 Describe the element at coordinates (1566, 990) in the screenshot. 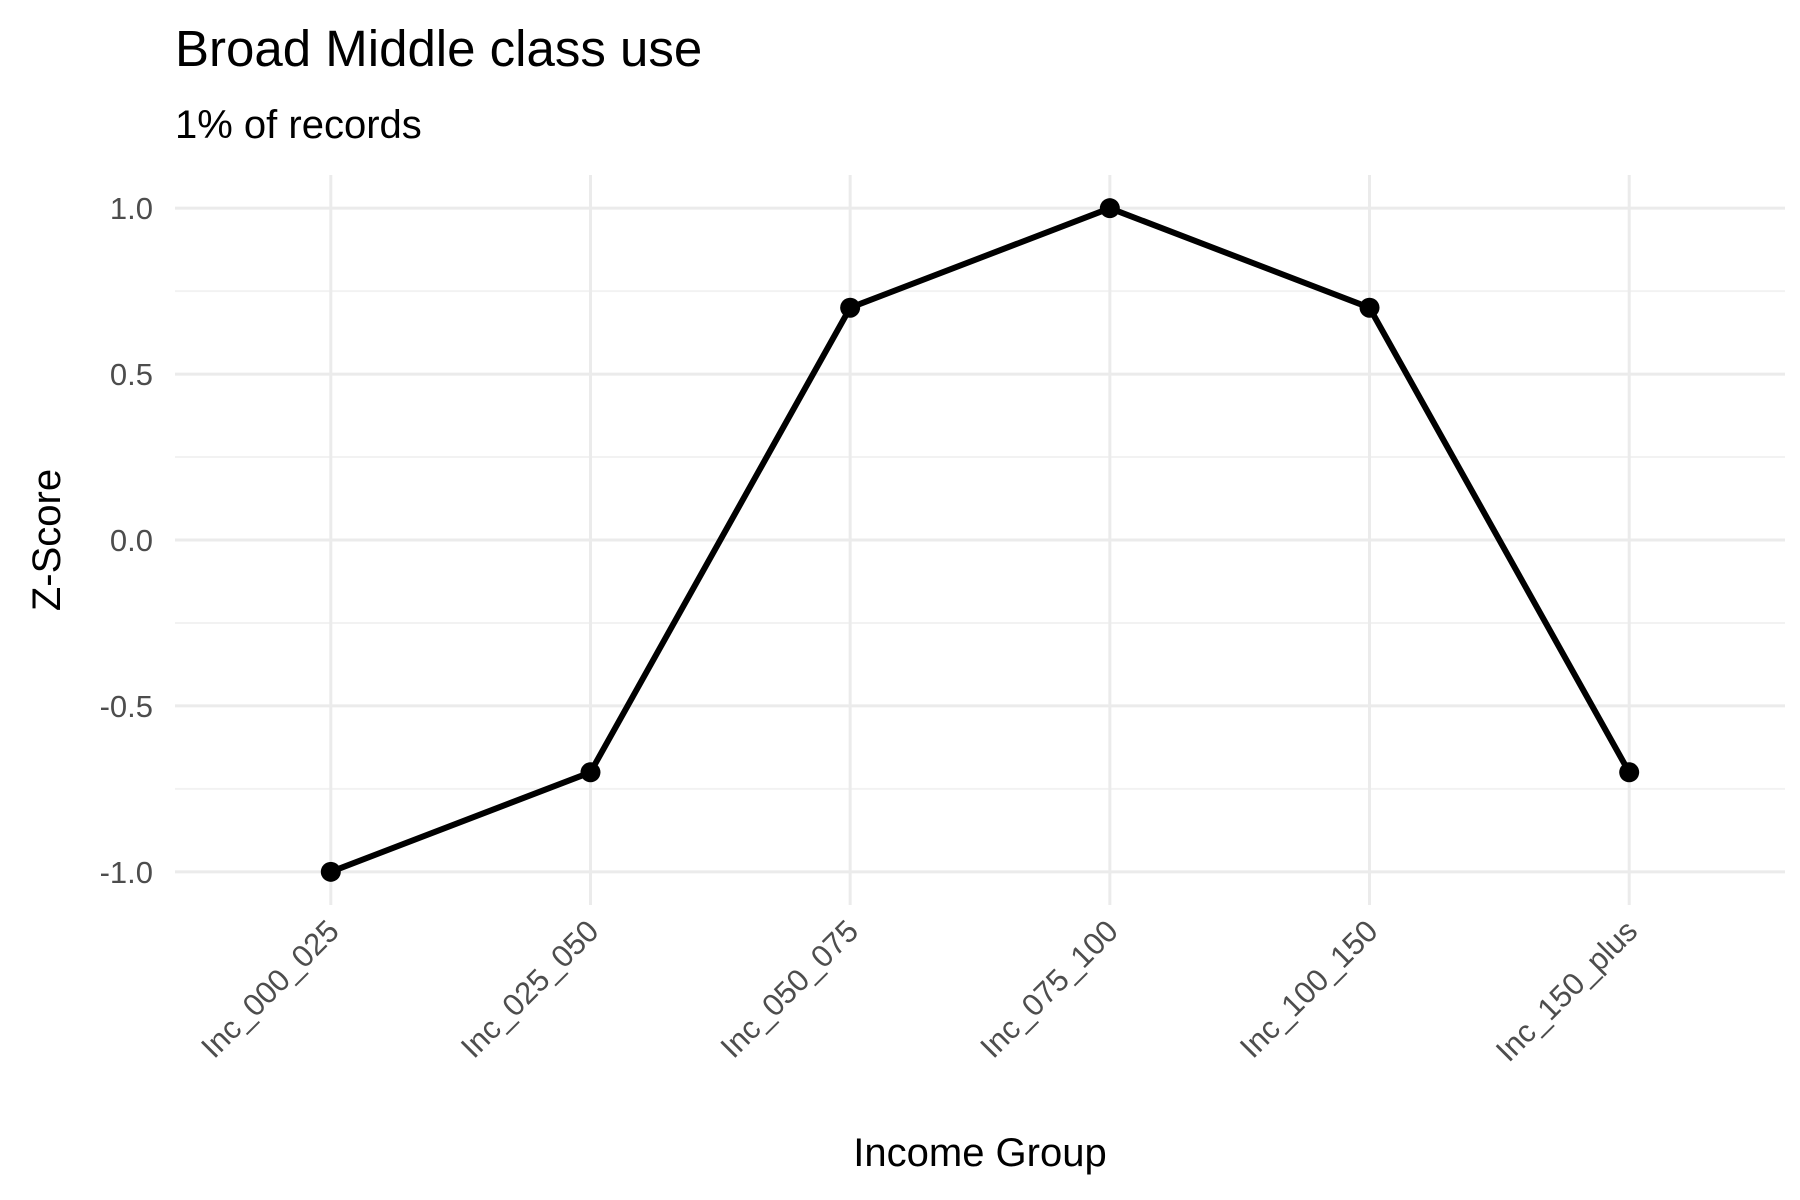

I see `x-tick-label: Inc_150_plus` at that location.